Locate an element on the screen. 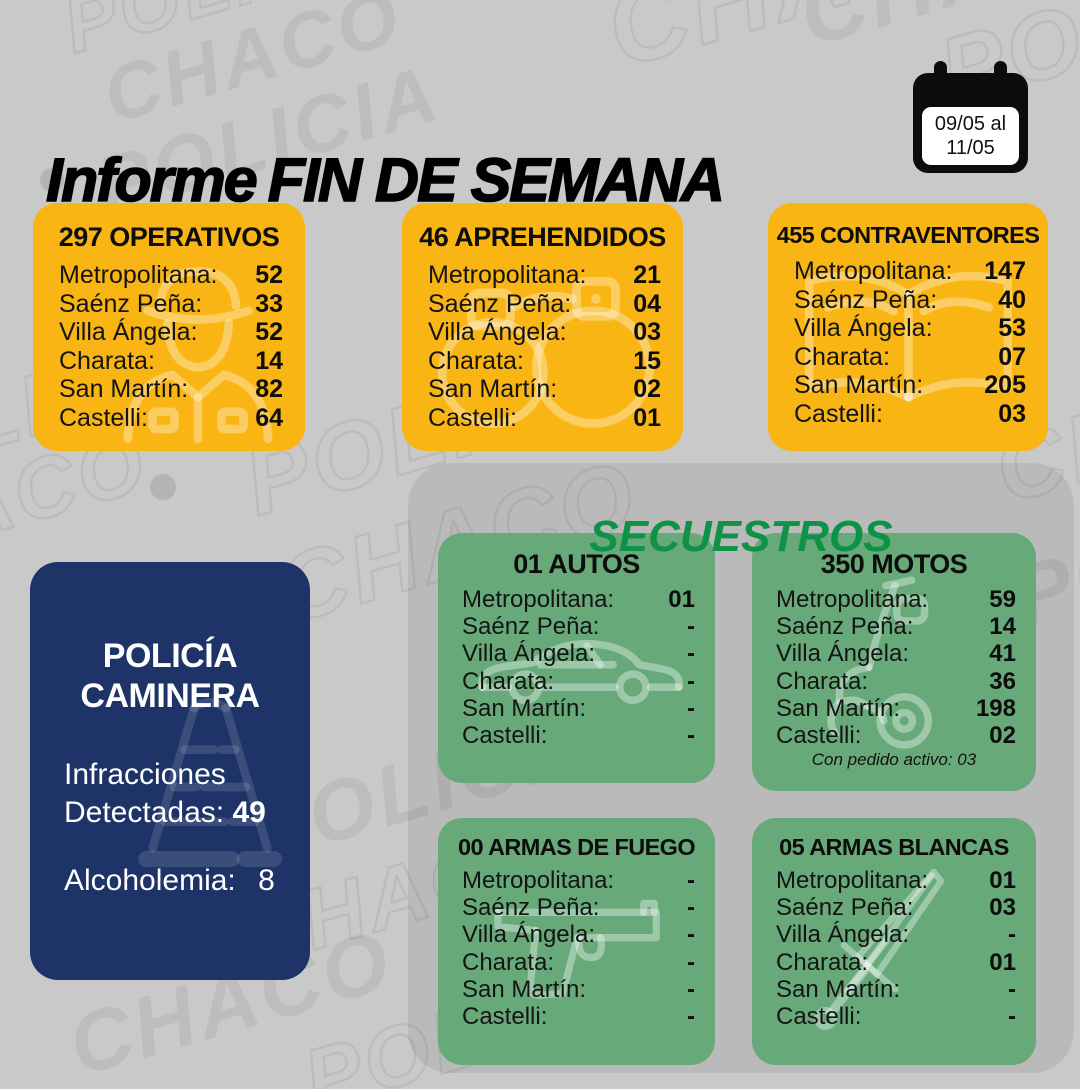  stat-row: Saénz Peña: 14 is located at coordinates (896, 626).